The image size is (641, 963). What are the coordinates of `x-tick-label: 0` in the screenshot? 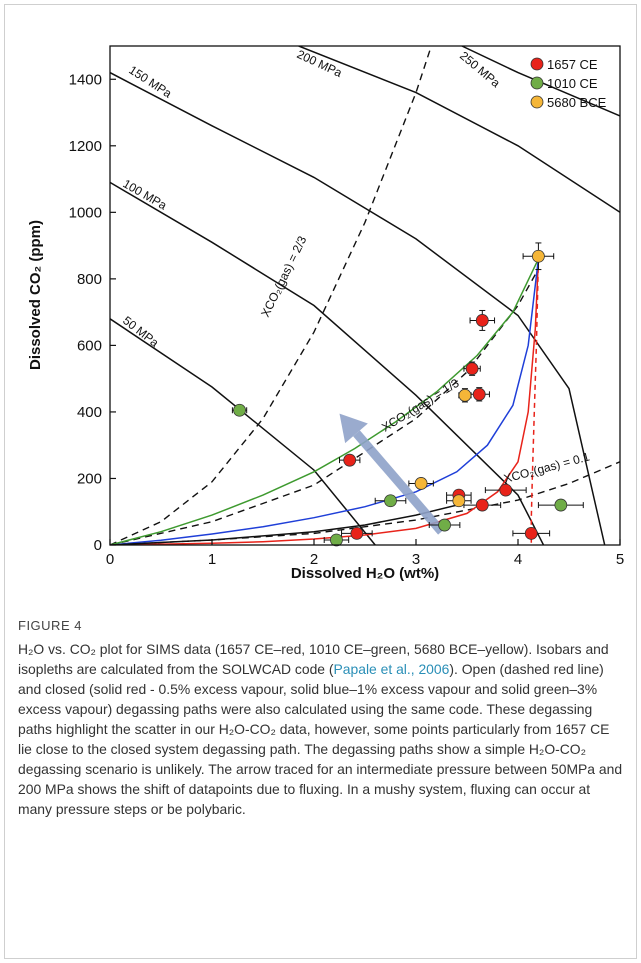 It's located at (110, 559).